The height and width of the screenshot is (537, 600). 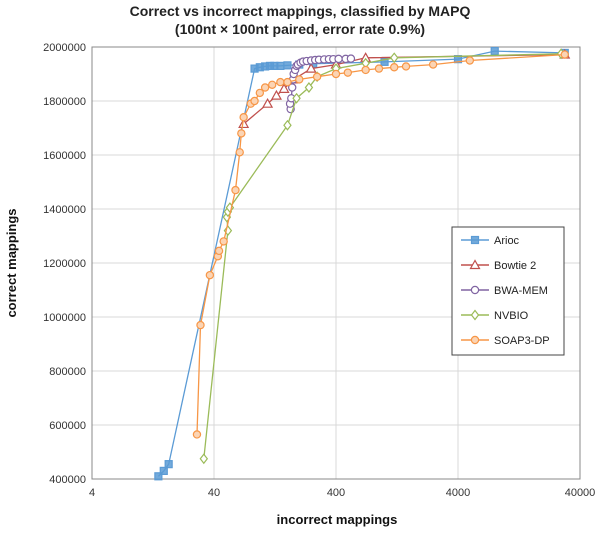 I want to click on y-tick-label: 2000000, so click(x=64, y=48).